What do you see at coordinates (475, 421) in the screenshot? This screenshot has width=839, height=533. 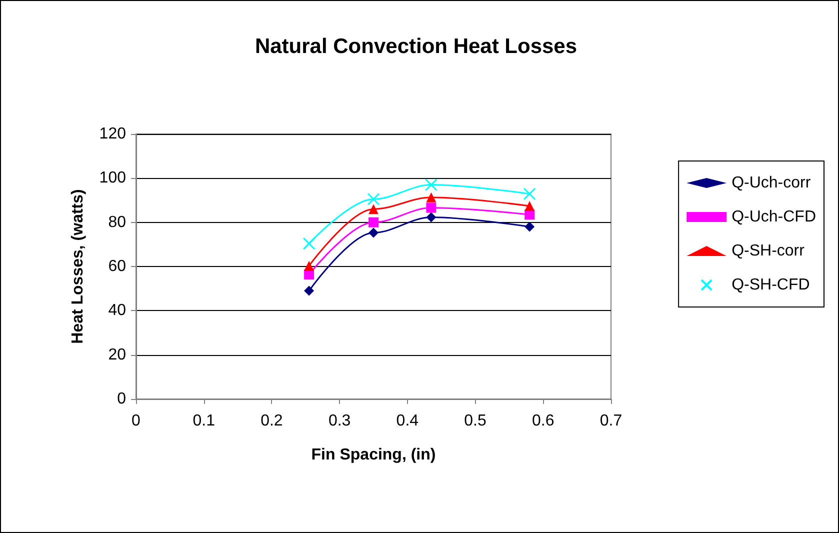 I see `x-tick-label: 0.5` at bounding box center [475, 421].